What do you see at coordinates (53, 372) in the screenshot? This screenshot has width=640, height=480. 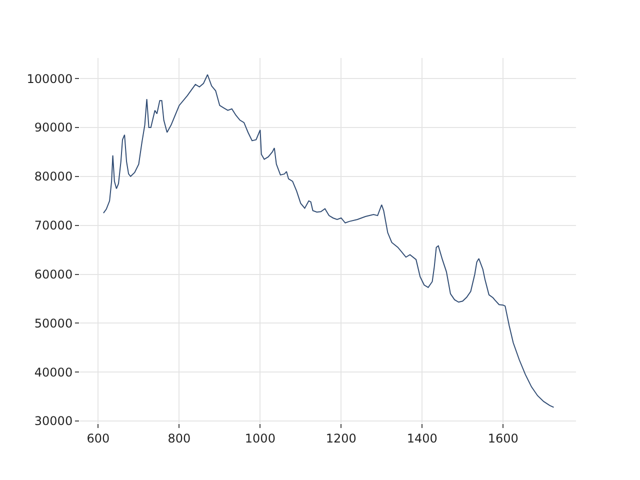 I see `y-tick-label: 40000` at bounding box center [53, 372].